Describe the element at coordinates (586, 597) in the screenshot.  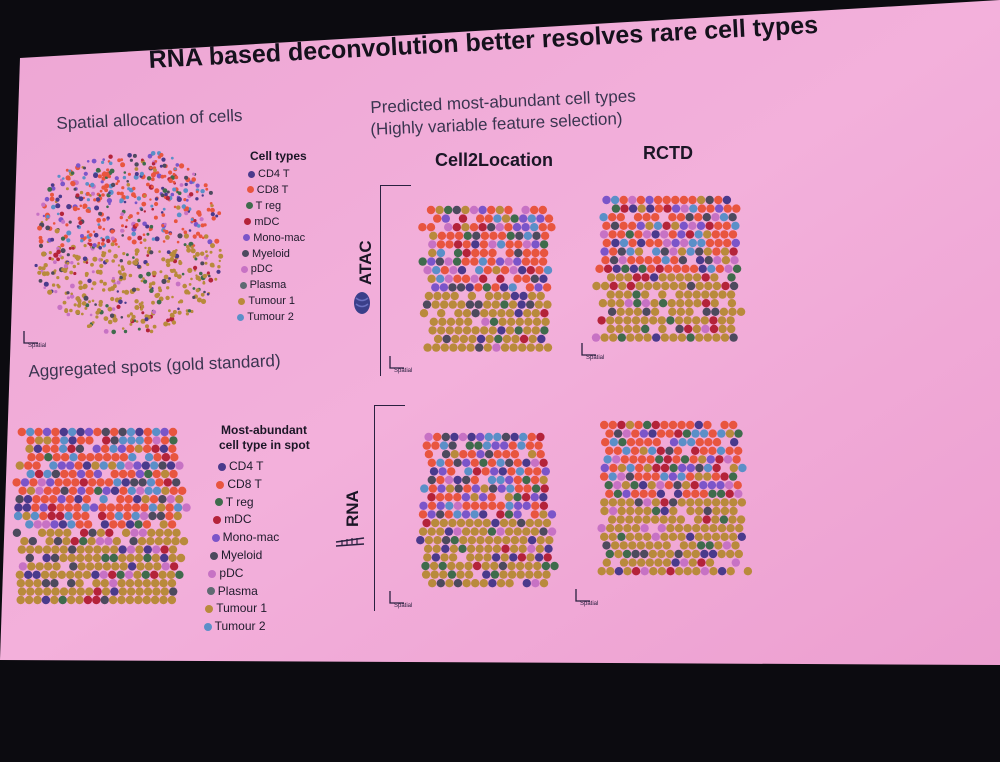
I see `spatial-axis-glyph: Spatial` at that location.